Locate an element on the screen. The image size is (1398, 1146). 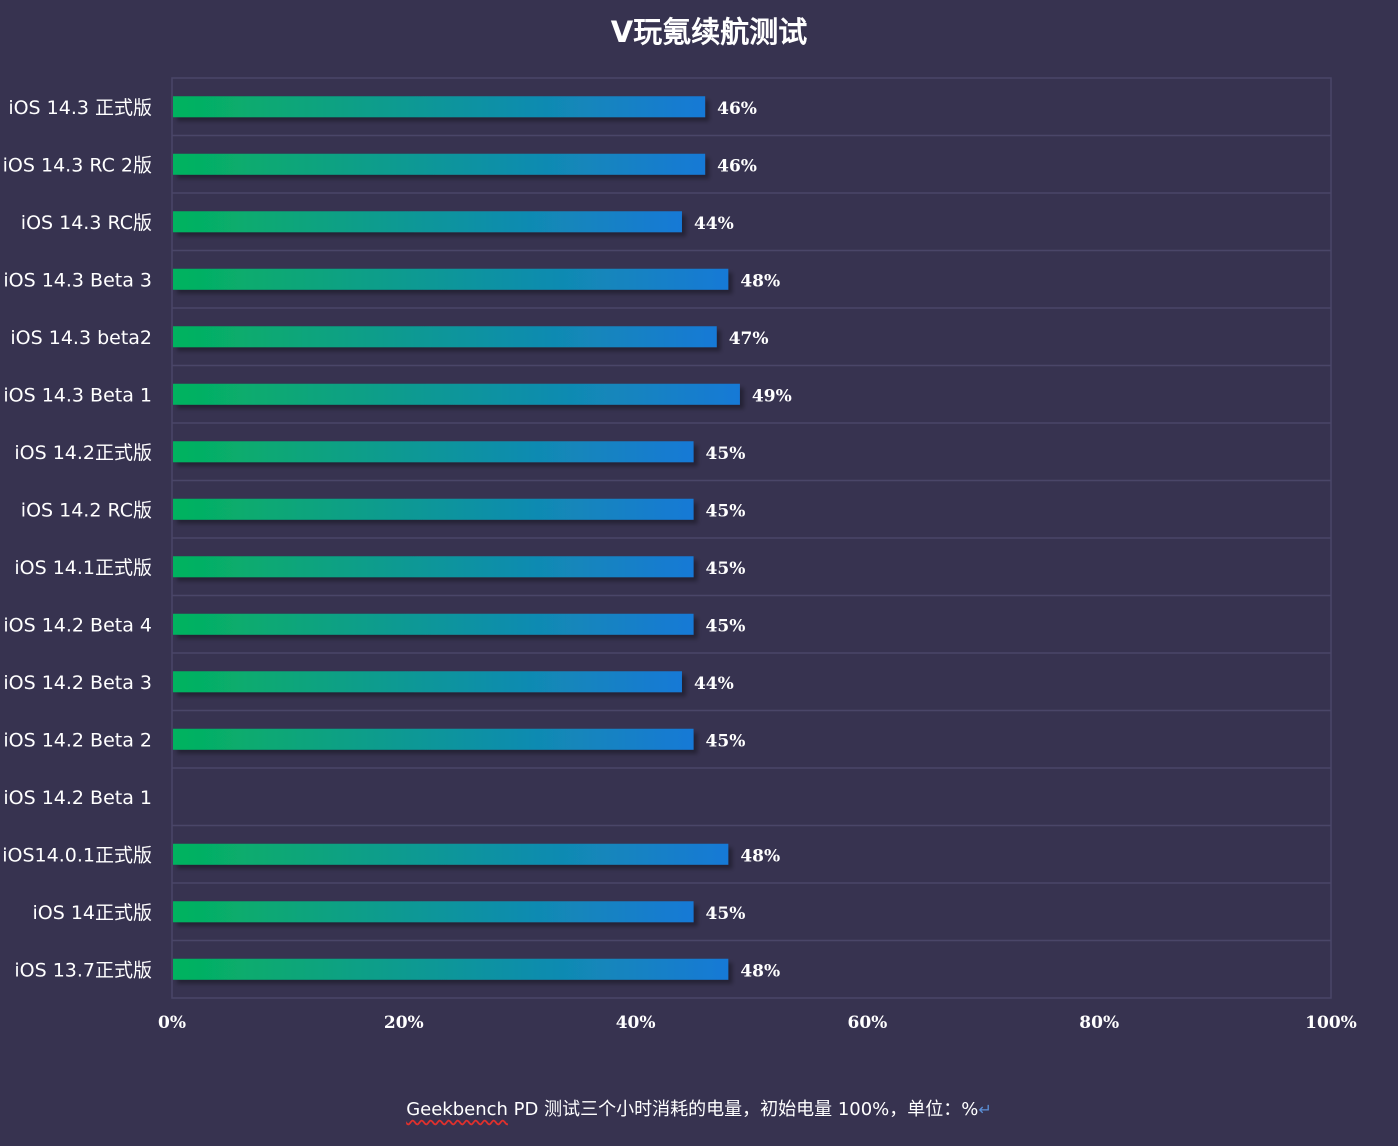
footnote-text: PD 测试三个小时消耗的电量，初始电量 100%，单位：% is located at coordinates (743, 1109).